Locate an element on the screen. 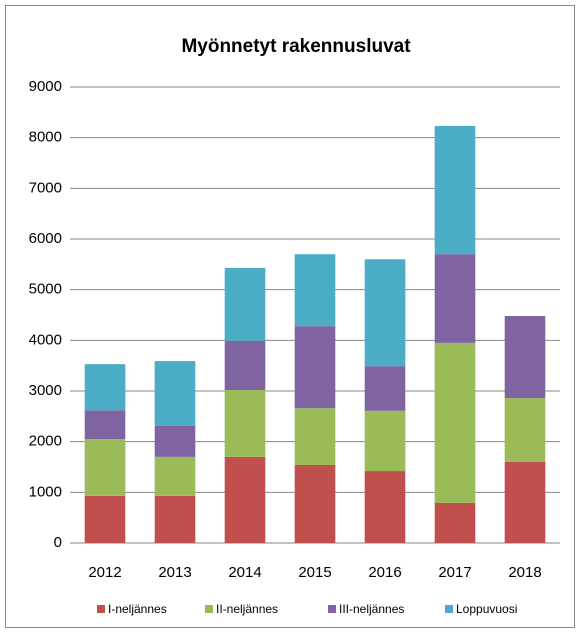 This screenshot has width=580, height=638. legend-label: I-neljännes is located at coordinates (137, 609).